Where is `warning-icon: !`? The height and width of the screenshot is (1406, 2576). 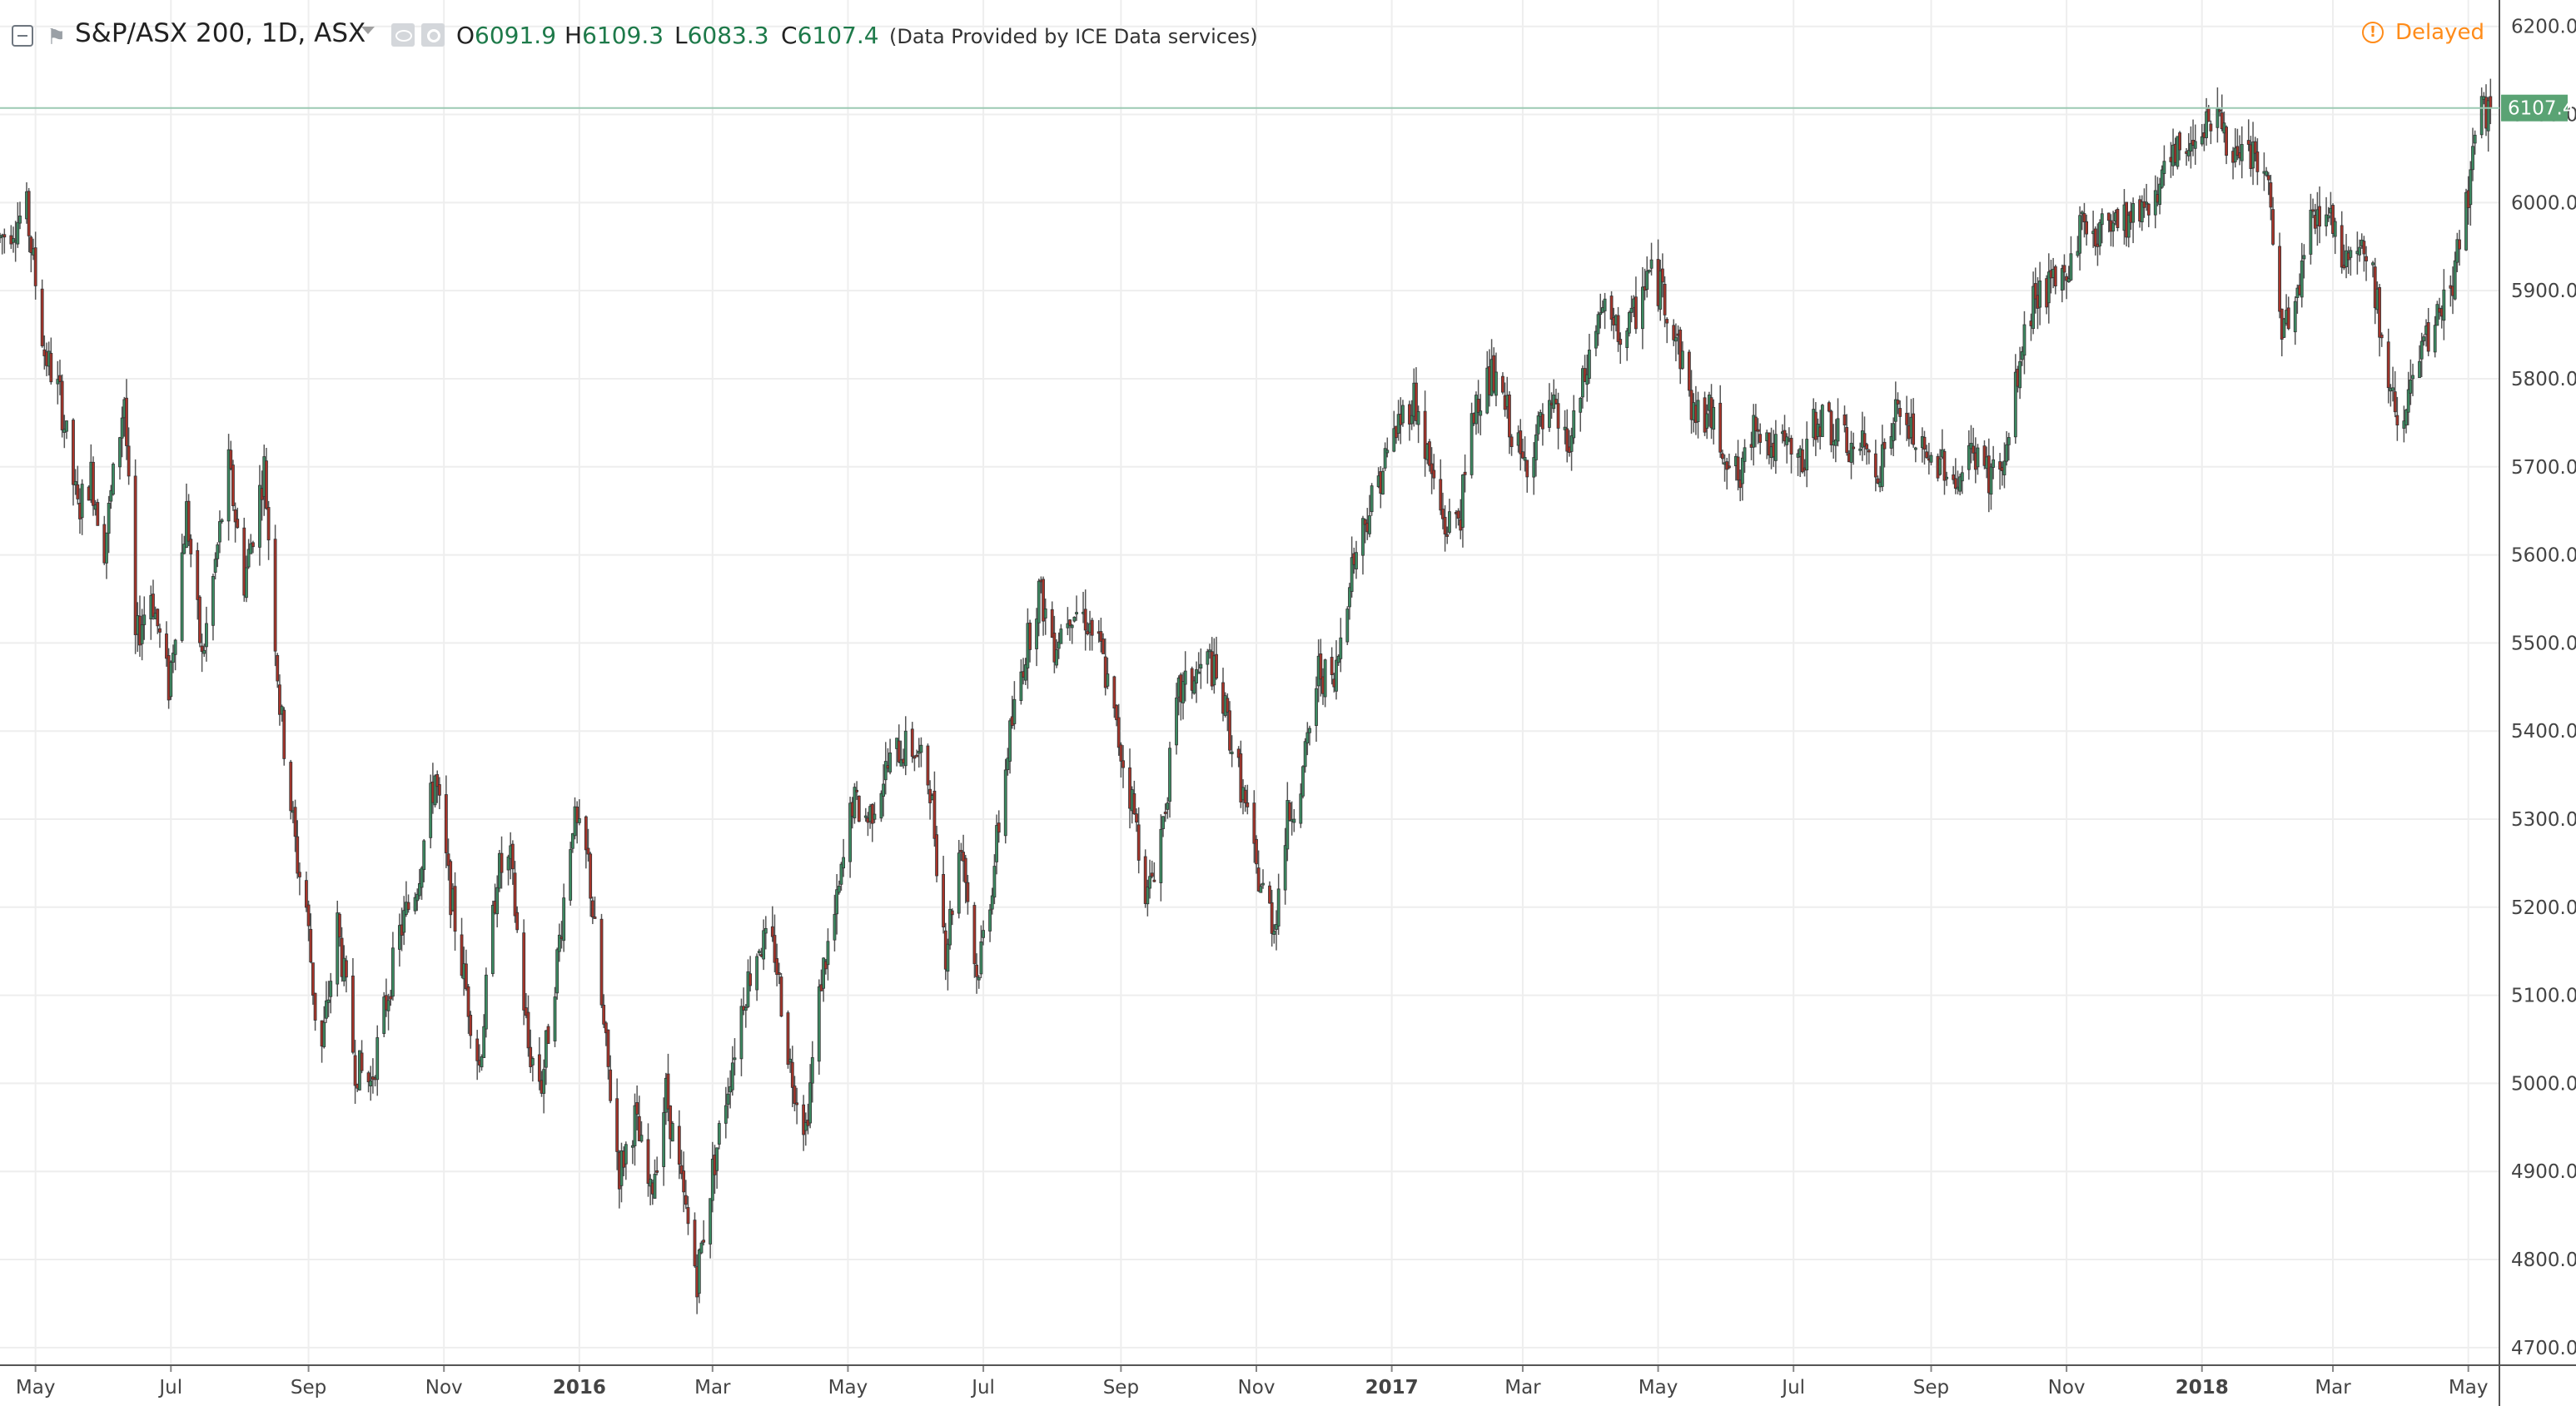 warning-icon: ! is located at coordinates (2372, 32).